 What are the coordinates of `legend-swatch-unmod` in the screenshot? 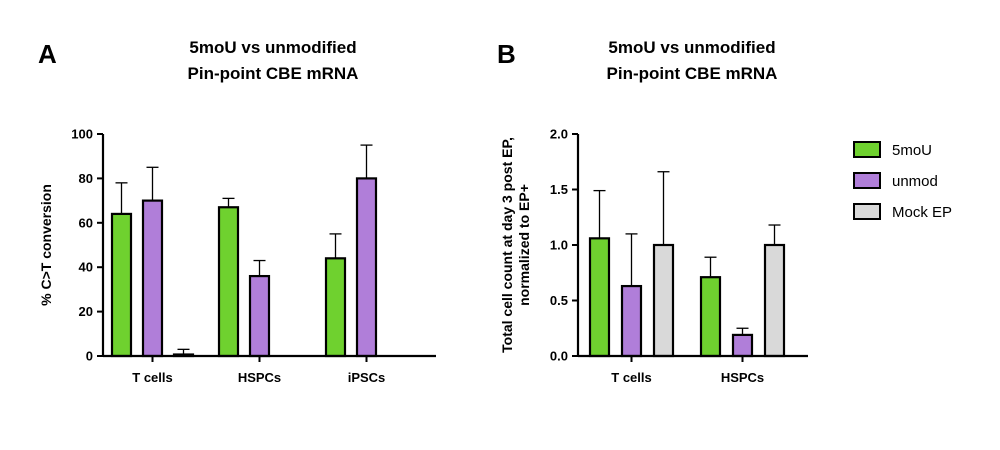 It's located at (867, 180).